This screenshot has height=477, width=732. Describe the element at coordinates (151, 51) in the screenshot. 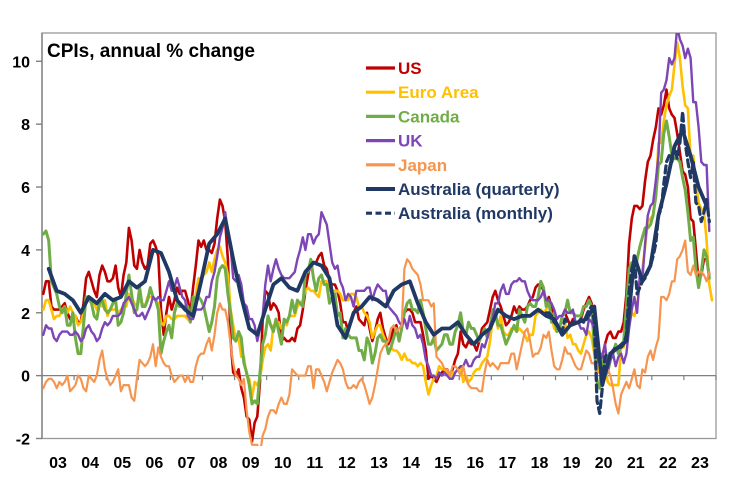

I see `chart-title: CPIs, annual % change` at that location.